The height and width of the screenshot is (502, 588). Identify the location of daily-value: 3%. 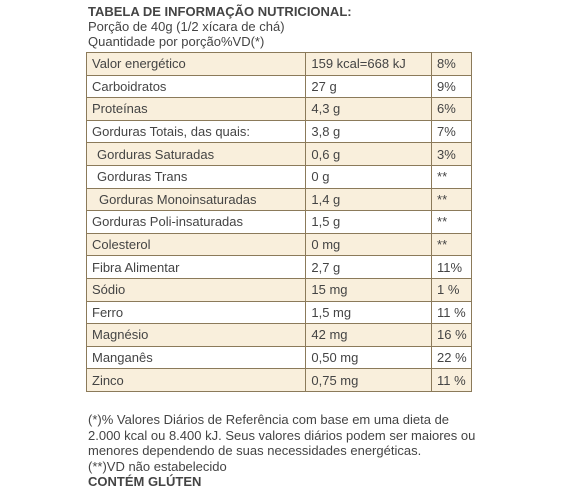
(451, 154).